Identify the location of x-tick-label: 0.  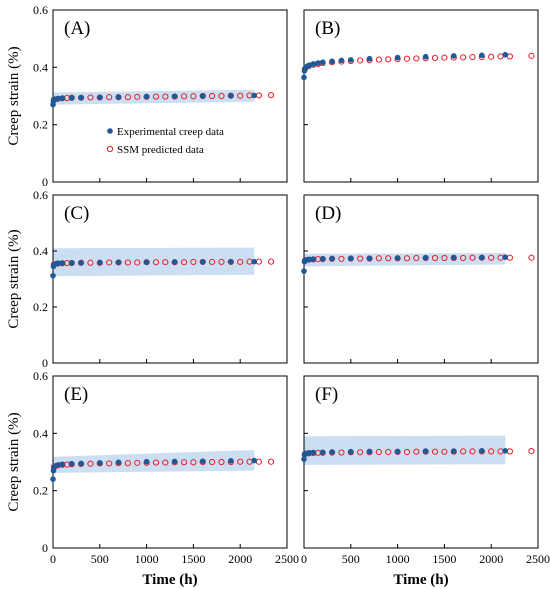
(53, 559).